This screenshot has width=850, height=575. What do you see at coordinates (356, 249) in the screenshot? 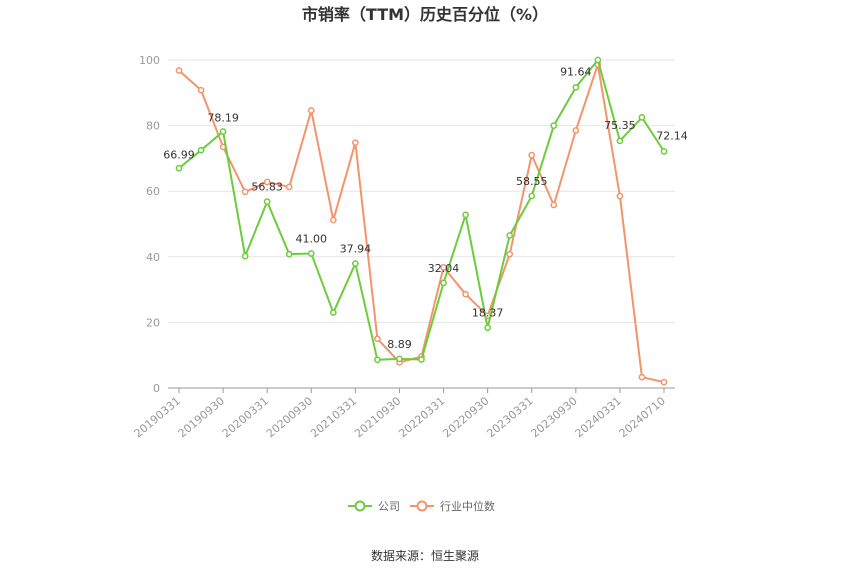
I see `data-label: 37.94` at bounding box center [356, 249].